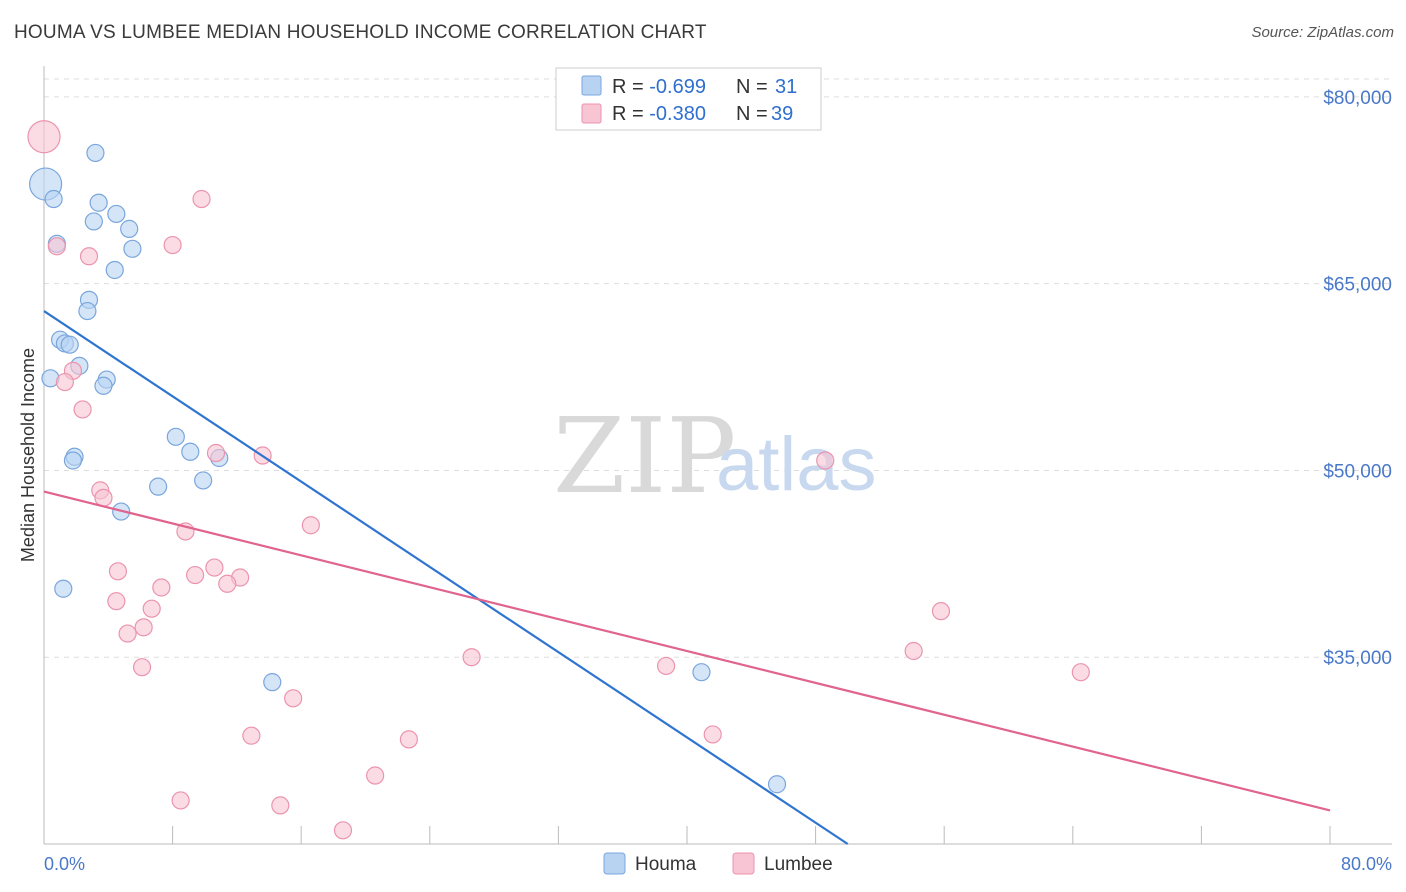  What do you see at coordinates (1366, 864) in the screenshot?
I see `x-tick-label-max: 80.0%` at bounding box center [1366, 864].